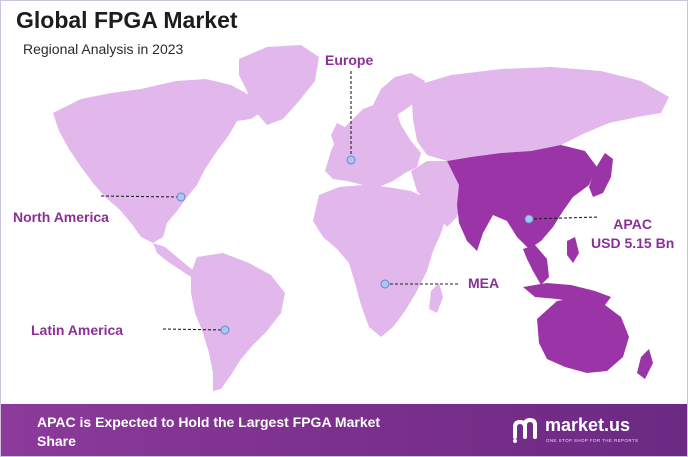 The image size is (688, 457). What do you see at coordinates (484, 283) in the screenshot?
I see `mea-label: MEA` at bounding box center [484, 283].